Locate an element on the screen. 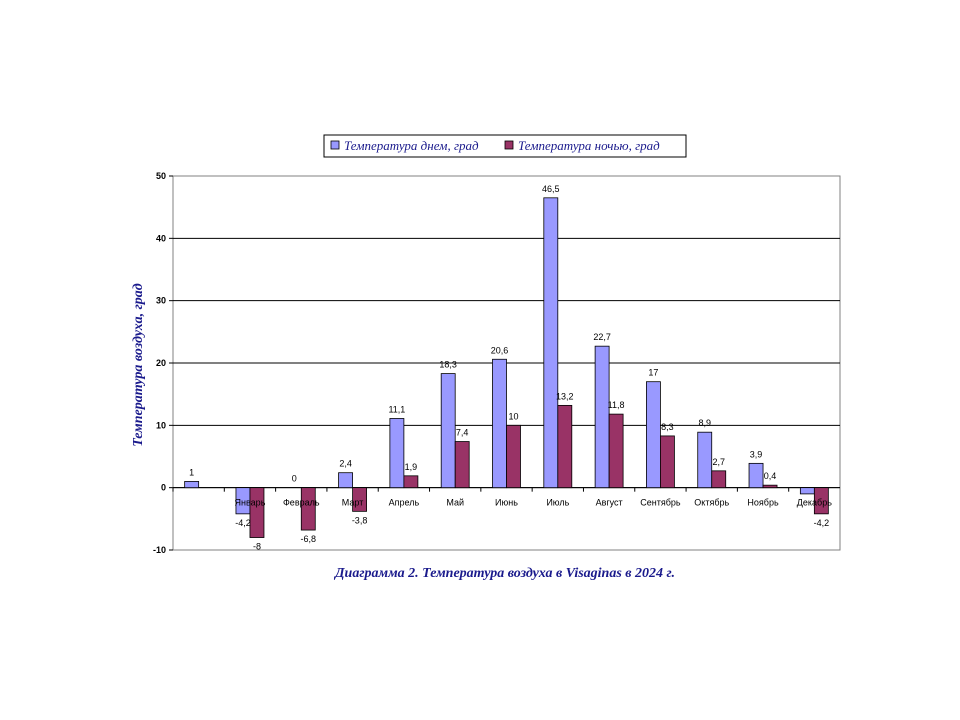 This screenshot has width=960, height=720. data-label: 0 is located at coordinates (294, 479).